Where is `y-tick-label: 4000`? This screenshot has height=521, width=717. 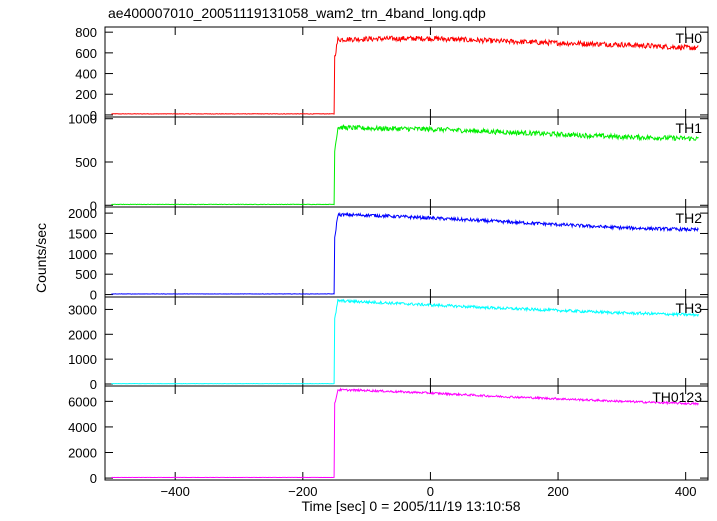 y-tick-label: 4000 is located at coordinates (82, 427).